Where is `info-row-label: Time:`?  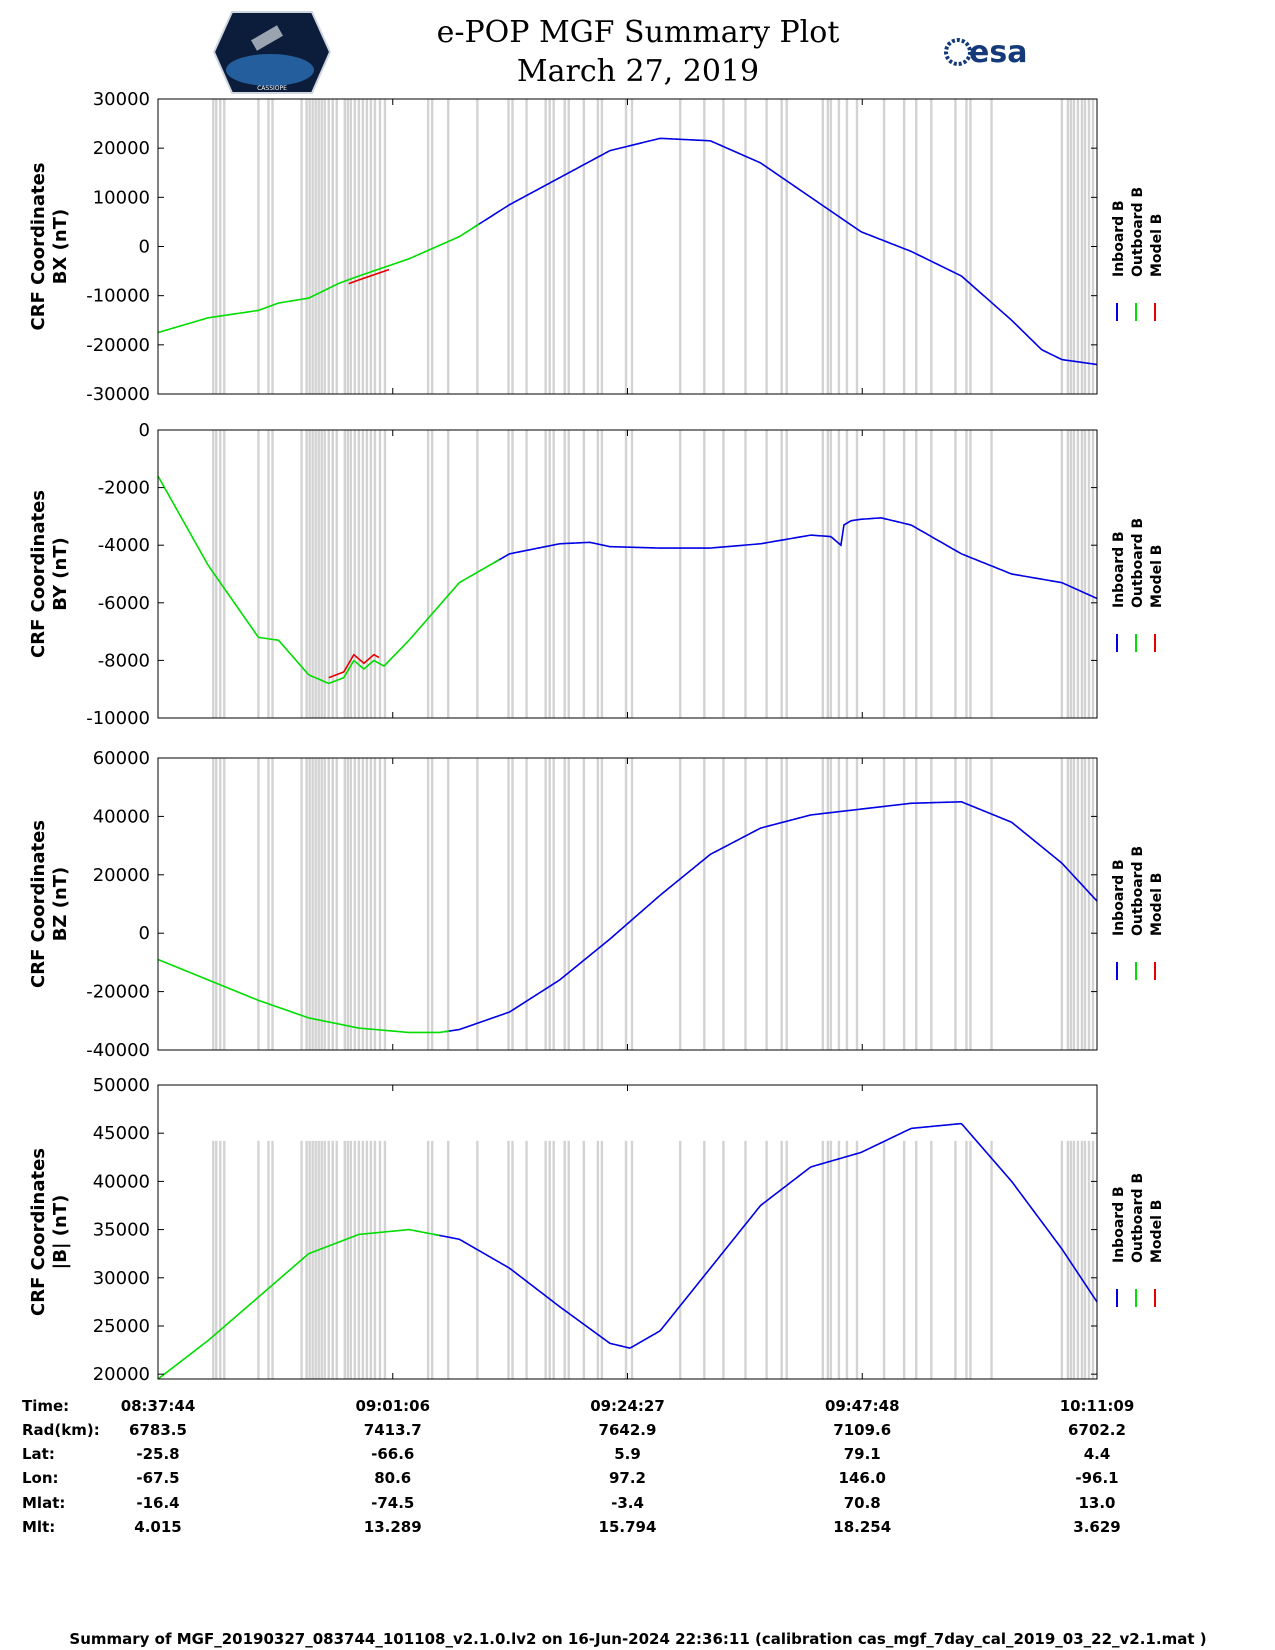
info-row-label: Time: is located at coordinates (45, 1406).